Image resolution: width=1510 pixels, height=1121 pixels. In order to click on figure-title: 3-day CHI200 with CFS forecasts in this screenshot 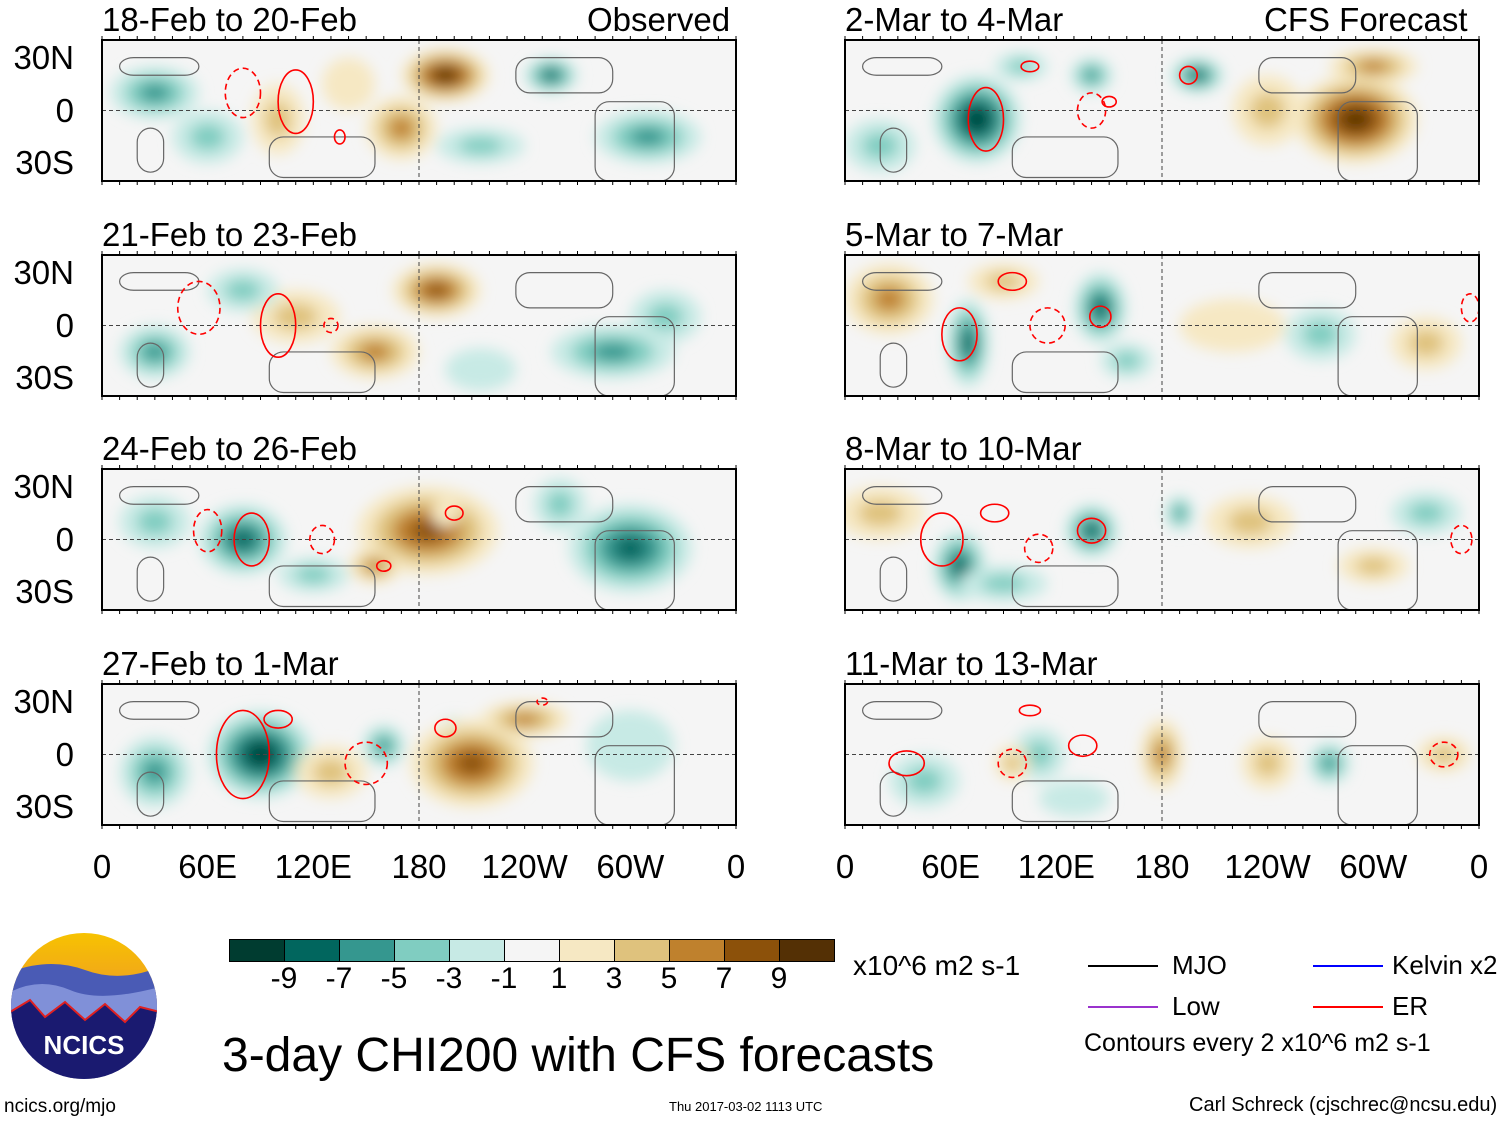, I will do `click(578, 1055)`.